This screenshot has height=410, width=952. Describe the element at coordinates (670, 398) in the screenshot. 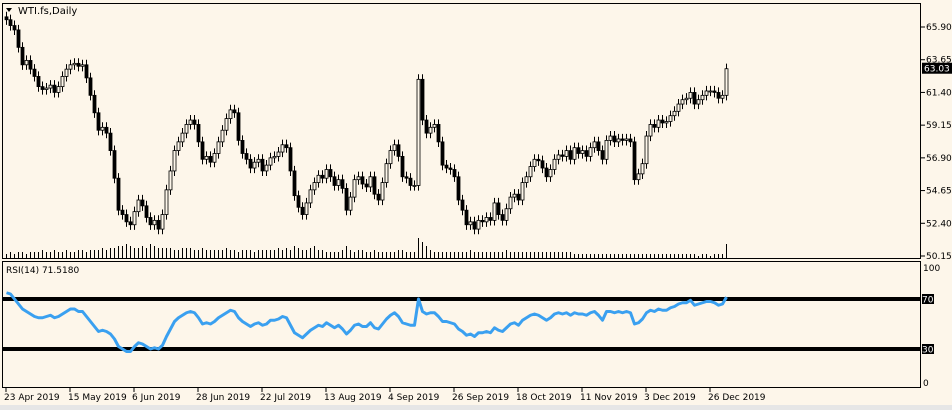

I see `time-tick-label: 3 Dec 2019` at that location.